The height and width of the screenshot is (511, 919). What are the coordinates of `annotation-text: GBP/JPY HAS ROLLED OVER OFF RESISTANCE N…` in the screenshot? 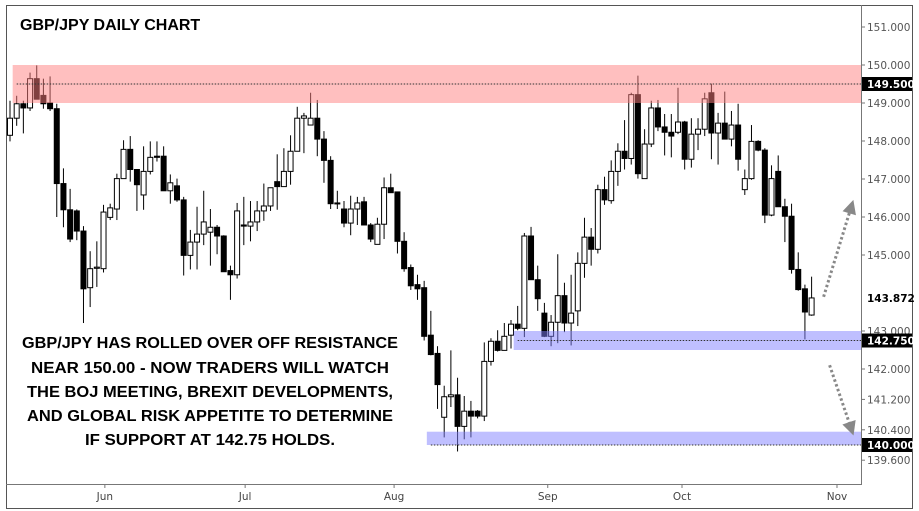 It's located at (210, 392).